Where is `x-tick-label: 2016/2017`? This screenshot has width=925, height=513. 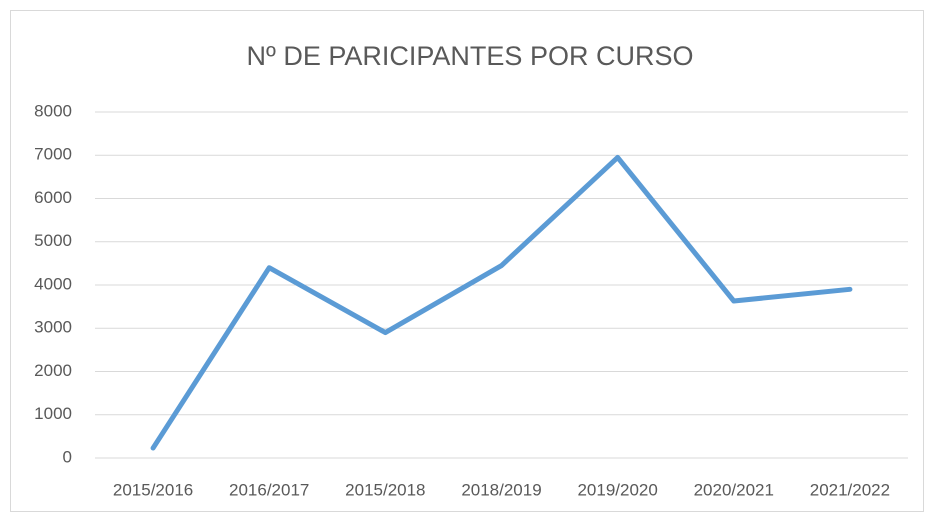
x-tick-label: 2016/2017 is located at coordinates (269, 489).